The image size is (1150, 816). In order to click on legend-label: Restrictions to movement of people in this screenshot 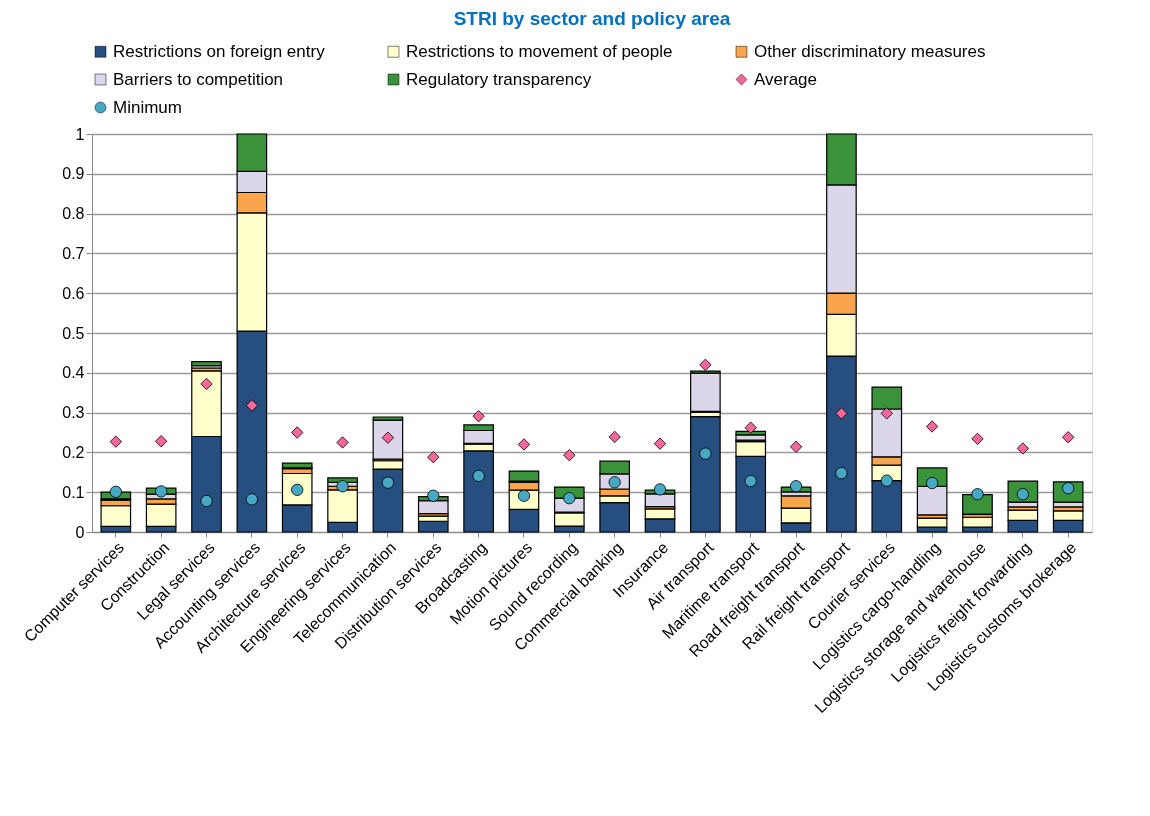, I will do `click(539, 51)`.